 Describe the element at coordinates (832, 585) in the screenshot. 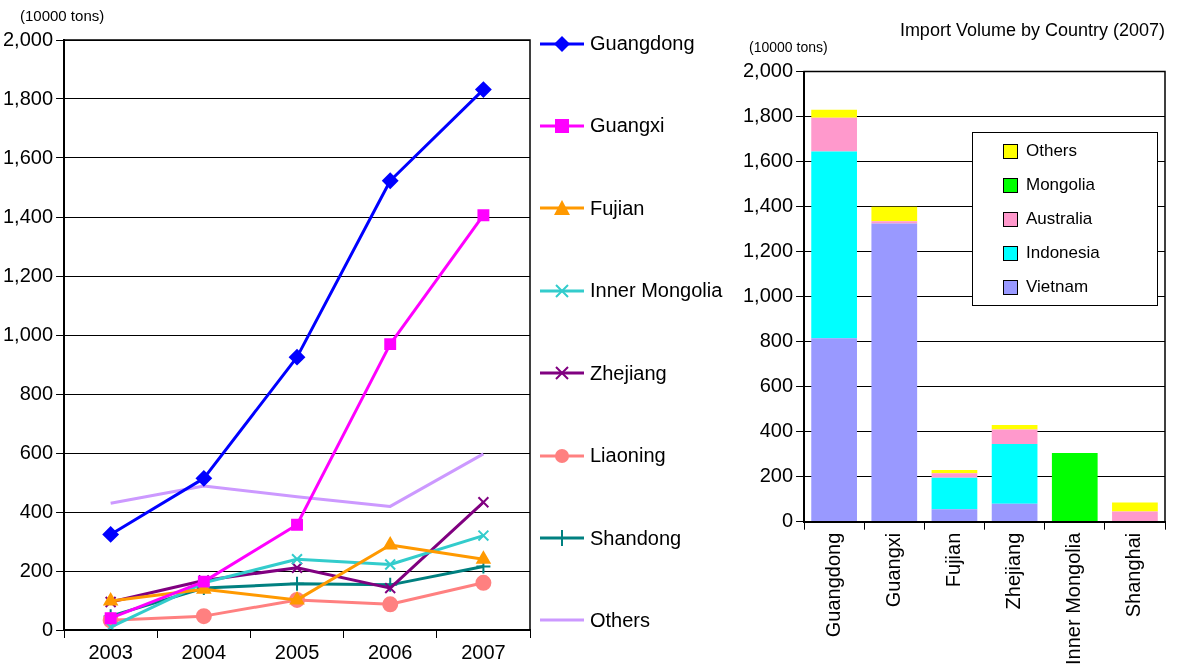

I see `x-tick-label: Guangdong` at that location.